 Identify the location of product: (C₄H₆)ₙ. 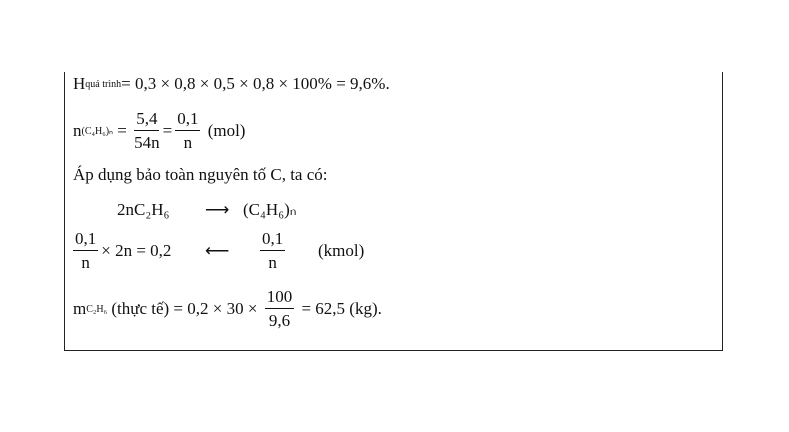
(270, 209).